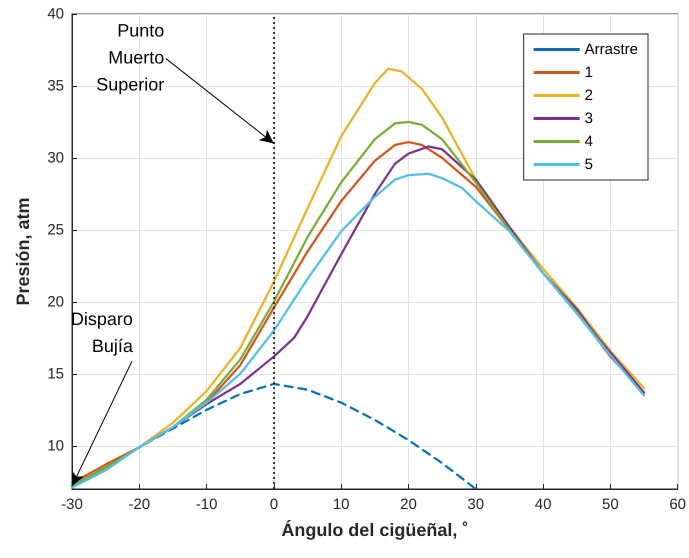 The width and height of the screenshot is (689, 558). What do you see at coordinates (588, 164) in the screenshot?
I see `legend-label: 5` at bounding box center [588, 164].